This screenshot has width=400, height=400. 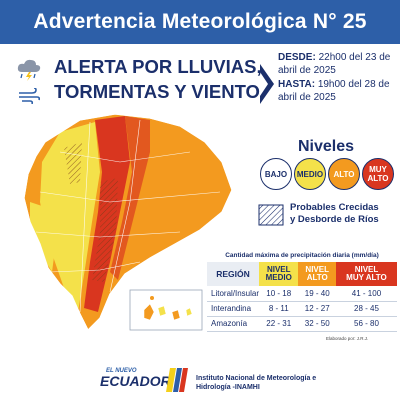 I want to click on level-medio-badge: MEDIO, so click(x=310, y=174).